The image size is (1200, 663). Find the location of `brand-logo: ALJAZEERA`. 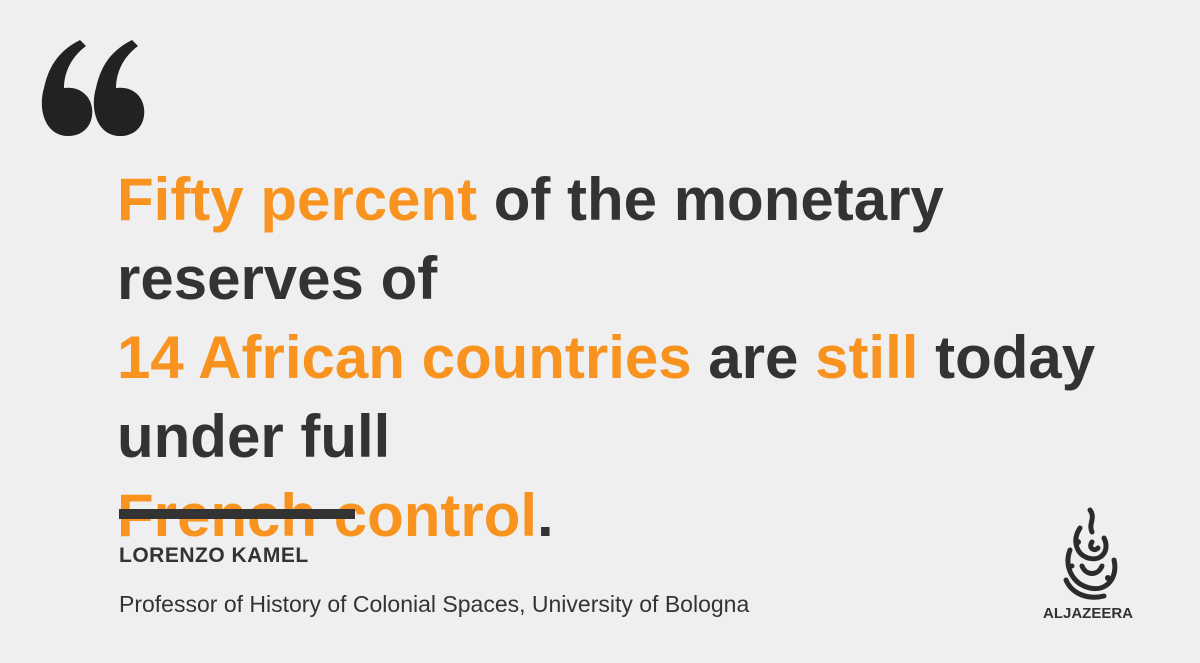

brand-logo: ALJAZEERA is located at coordinates (1088, 567).